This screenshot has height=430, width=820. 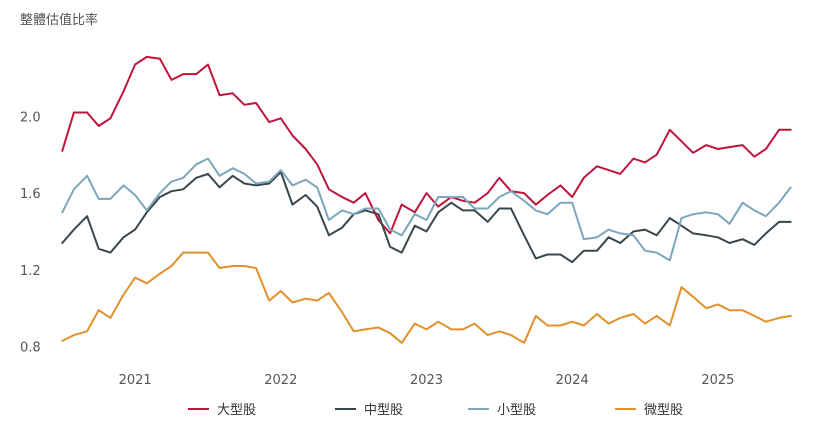 I want to click on x-tick-label: 2024, so click(x=572, y=380).